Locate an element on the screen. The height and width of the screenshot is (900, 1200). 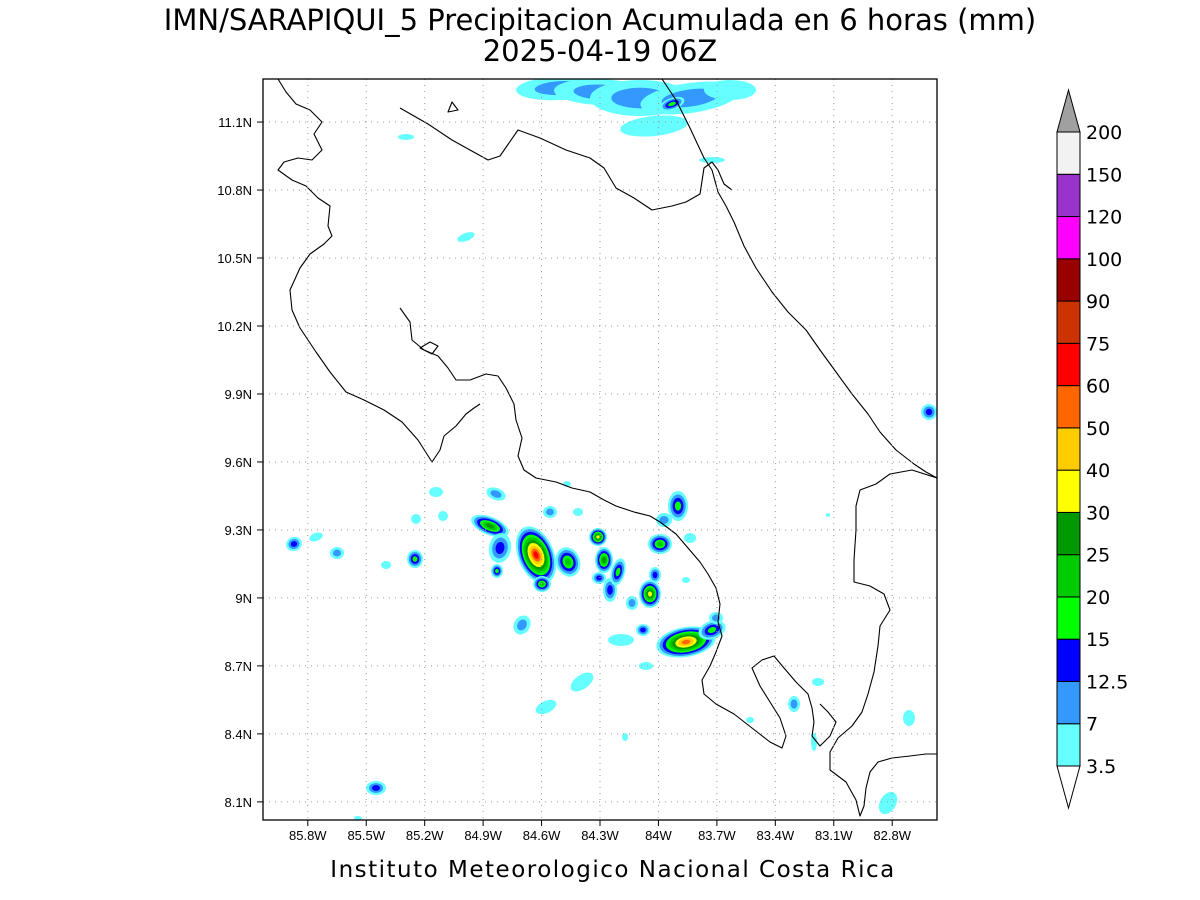
longitude-tick-label: 84.9W is located at coordinates (483, 835).